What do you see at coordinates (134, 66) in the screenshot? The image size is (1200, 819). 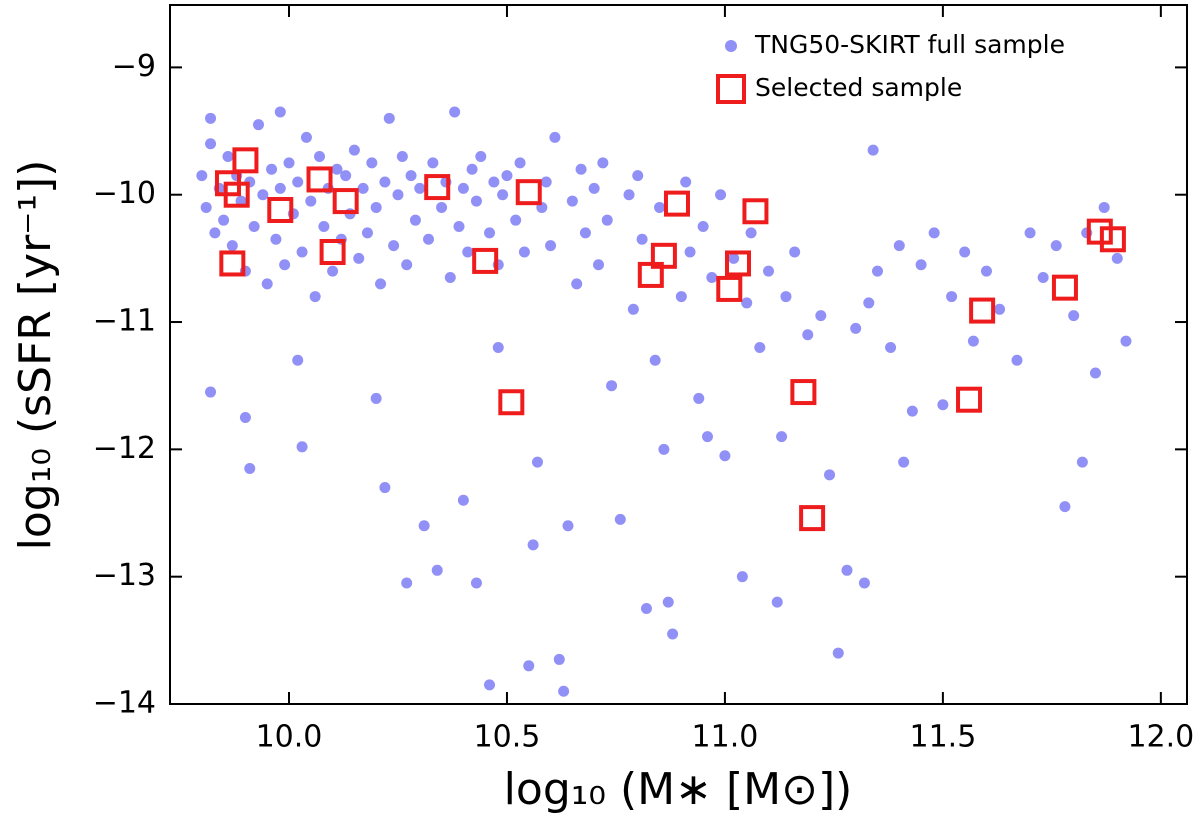 I see `y-tick-label: −9` at bounding box center [134, 66].